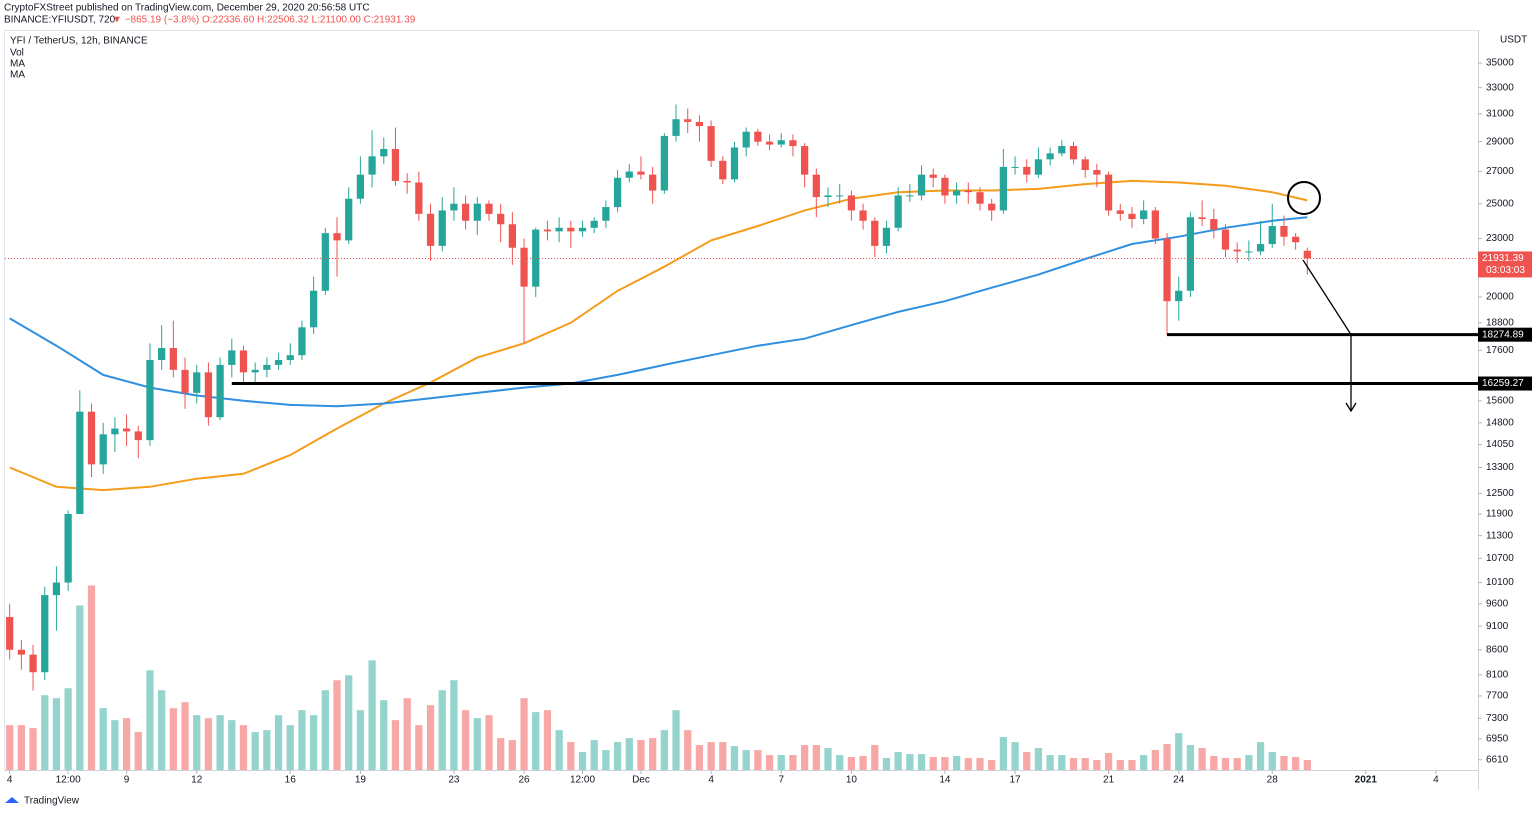  What do you see at coordinates (1179, 780) in the screenshot?
I see `x-tick-label: 24` at bounding box center [1179, 780].